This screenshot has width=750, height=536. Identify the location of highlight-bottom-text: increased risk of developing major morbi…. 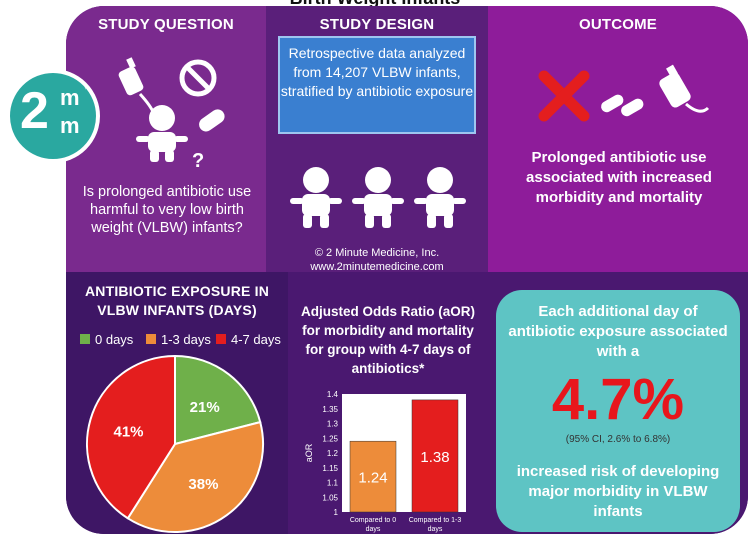
(618, 491).